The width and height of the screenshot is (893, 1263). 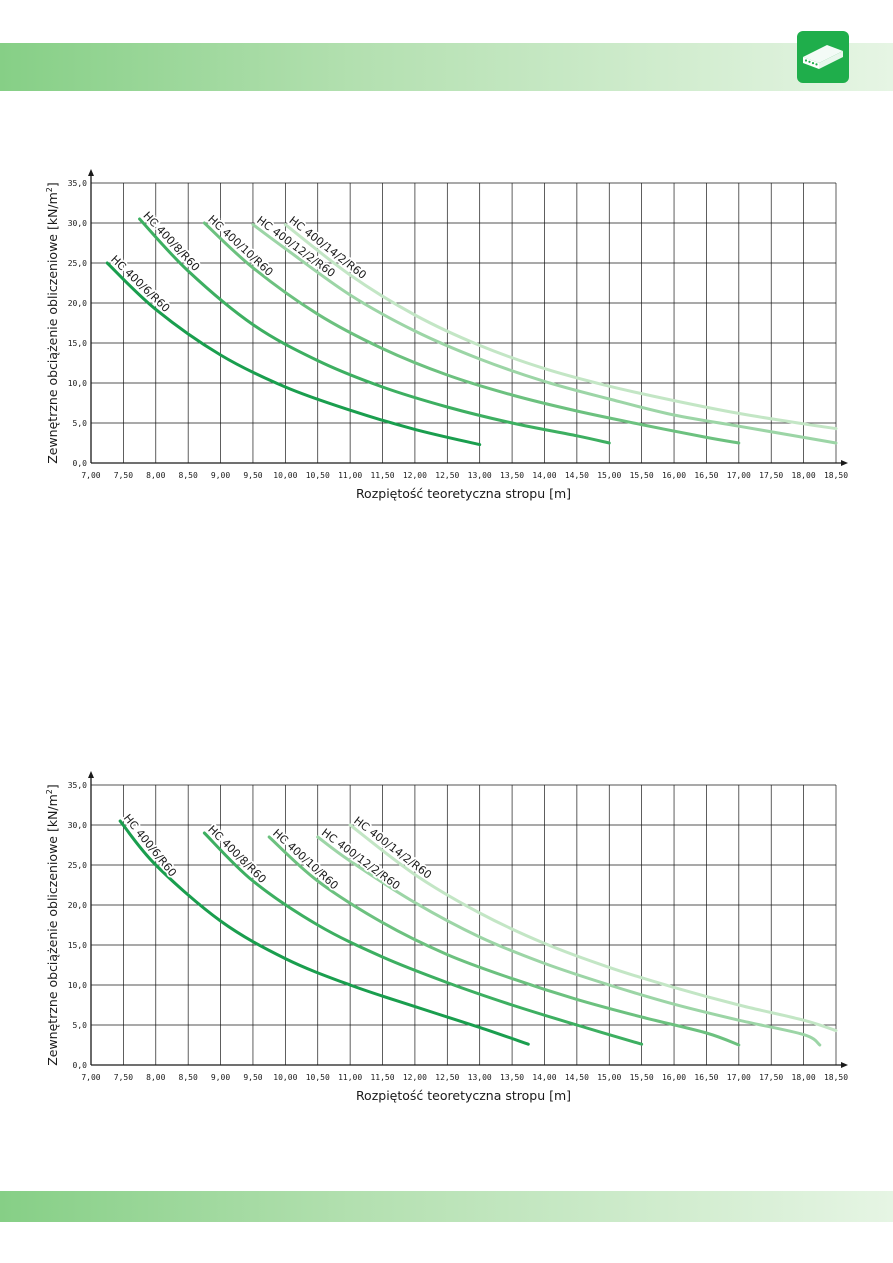 I want to click on hollow-core-slab-icon, so click(x=823, y=57).